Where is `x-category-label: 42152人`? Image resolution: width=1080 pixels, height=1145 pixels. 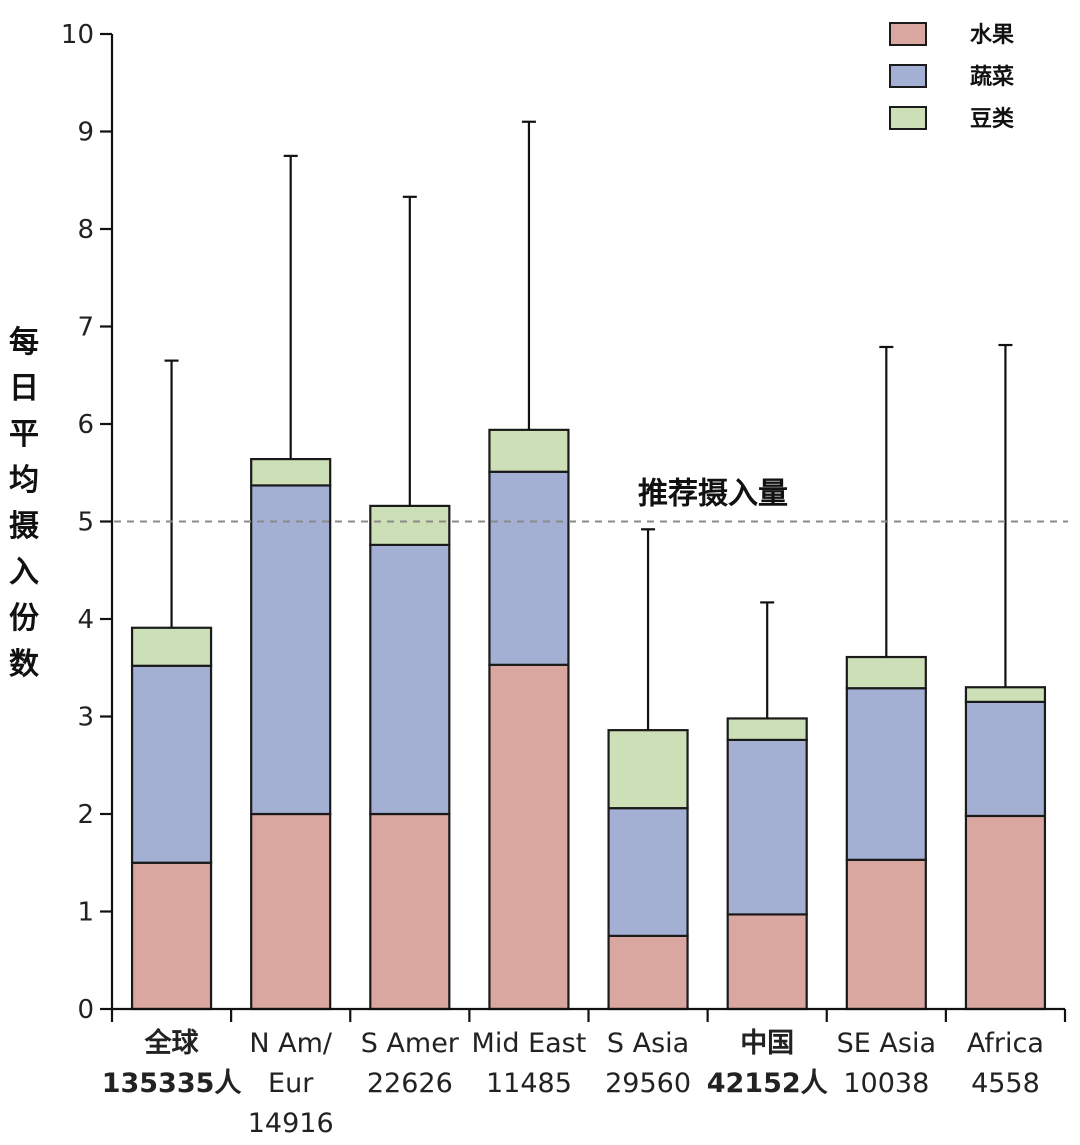
x-category-label: 42152人 is located at coordinates (767, 1083).